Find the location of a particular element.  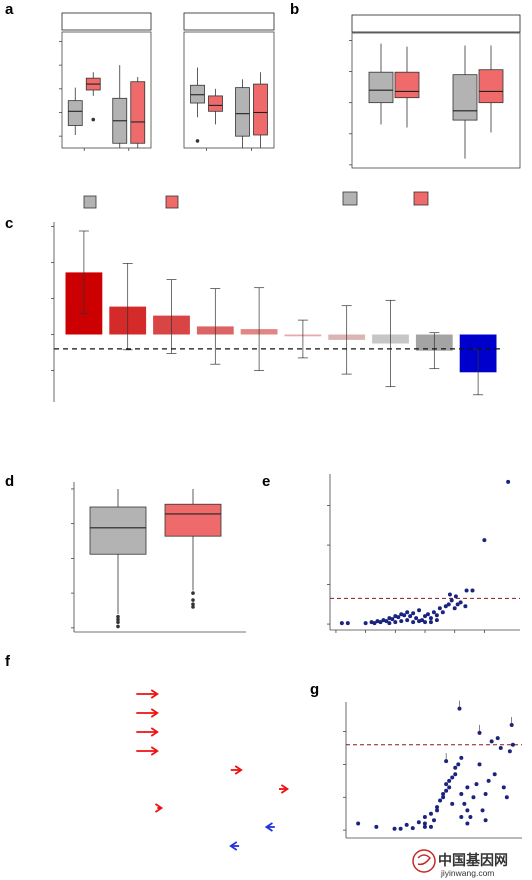

panel-b-strip is located at coordinates (436, 23).